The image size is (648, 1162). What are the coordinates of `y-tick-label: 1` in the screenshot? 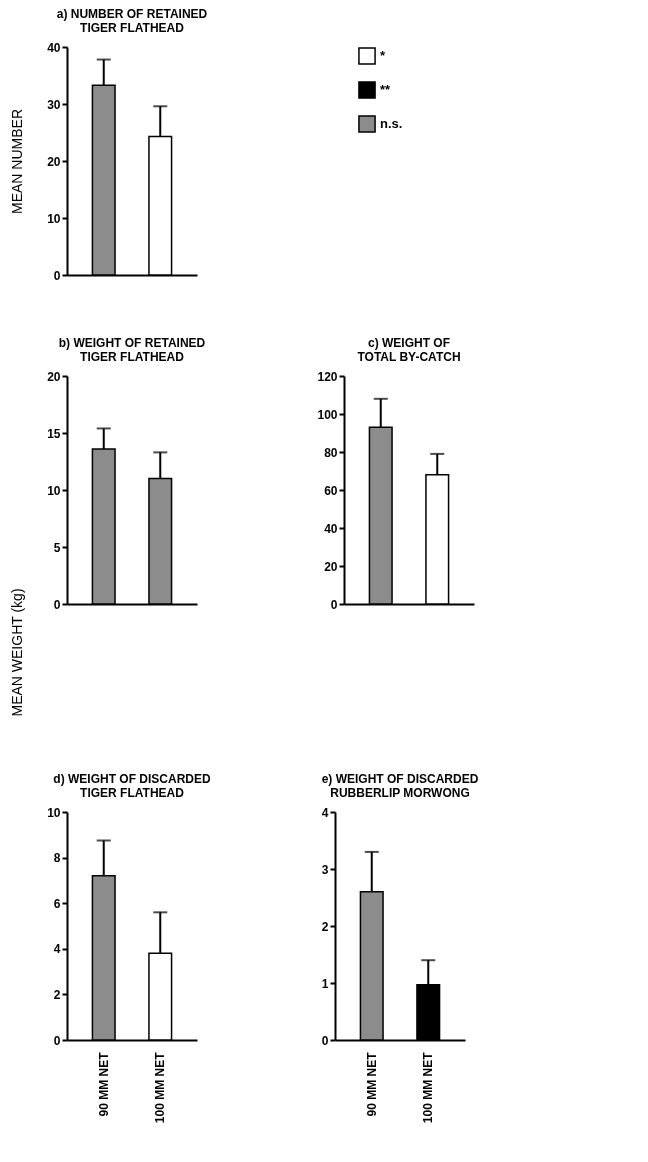 It's located at (325, 983).